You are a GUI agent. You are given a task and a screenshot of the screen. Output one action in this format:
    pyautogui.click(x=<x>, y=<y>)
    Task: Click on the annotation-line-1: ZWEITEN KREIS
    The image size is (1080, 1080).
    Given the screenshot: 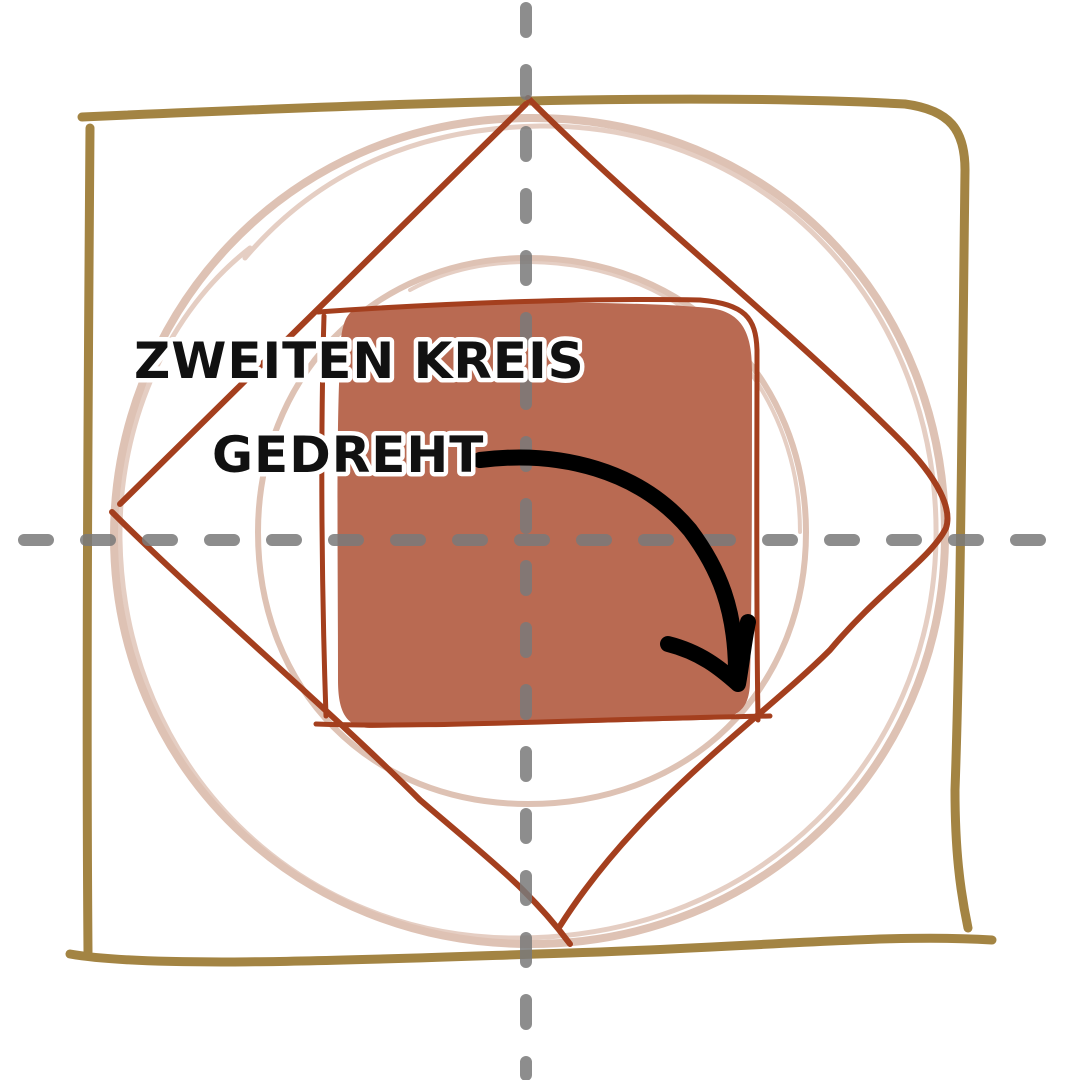 What is the action you would take?
    pyautogui.click(x=359, y=361)
    